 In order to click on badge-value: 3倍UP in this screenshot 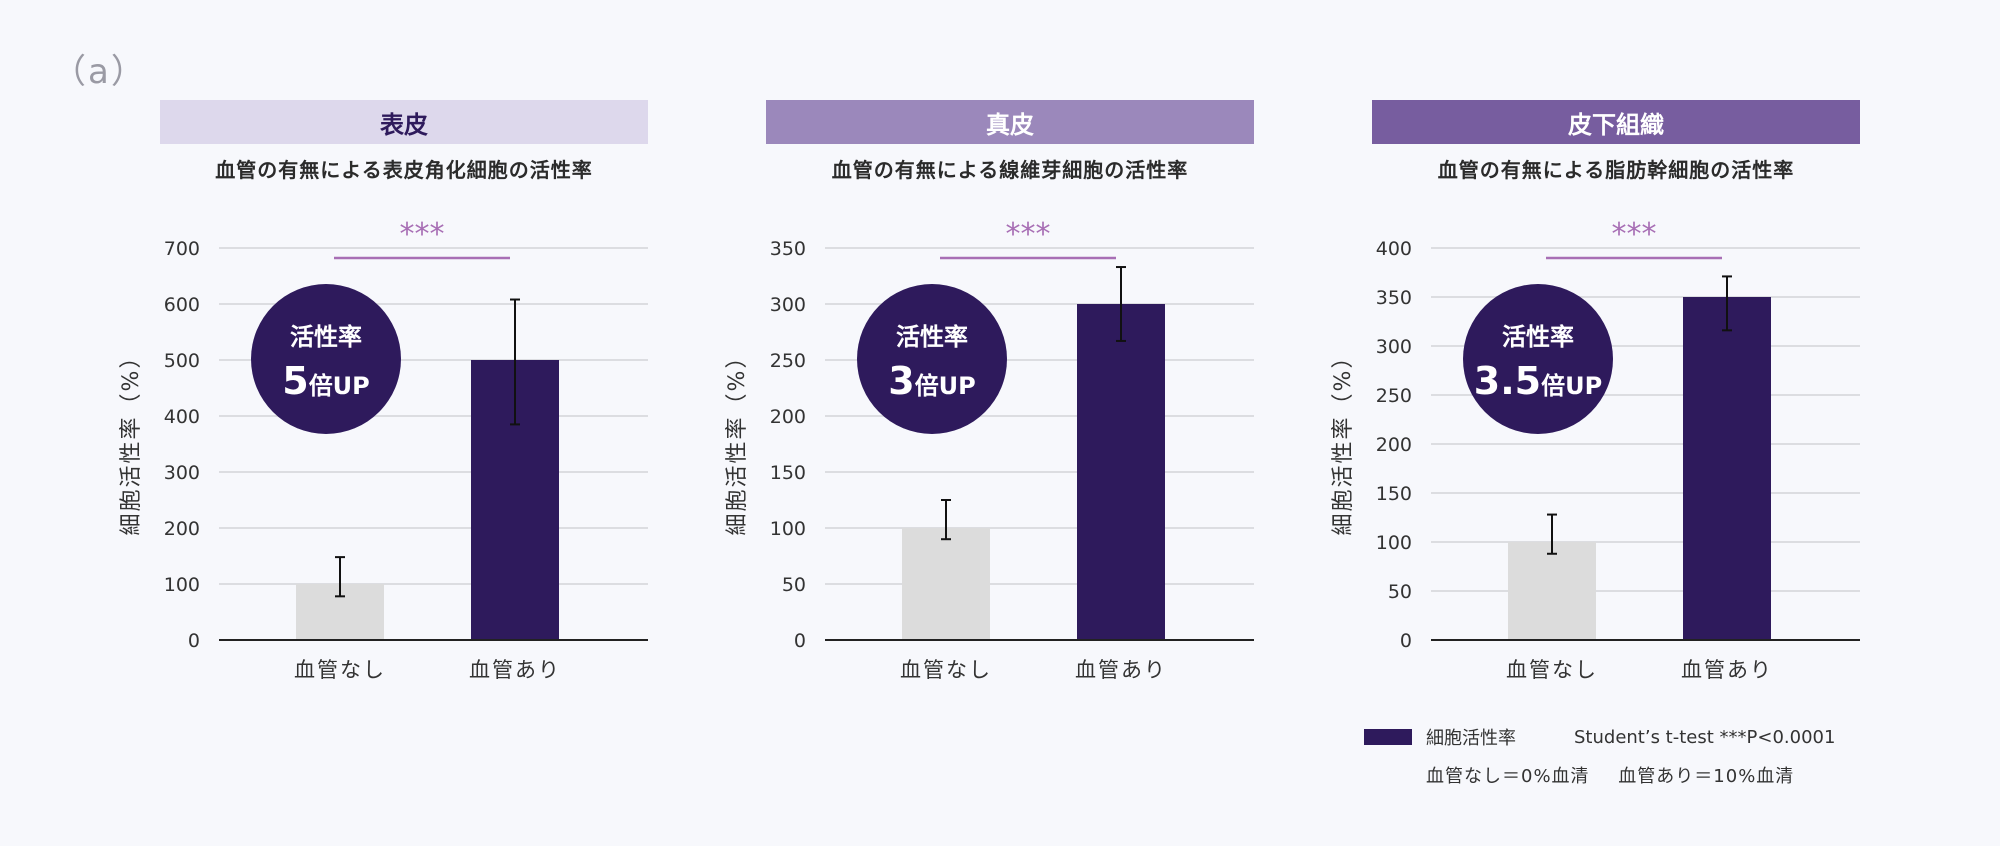, I will do `click(932, 381)`.